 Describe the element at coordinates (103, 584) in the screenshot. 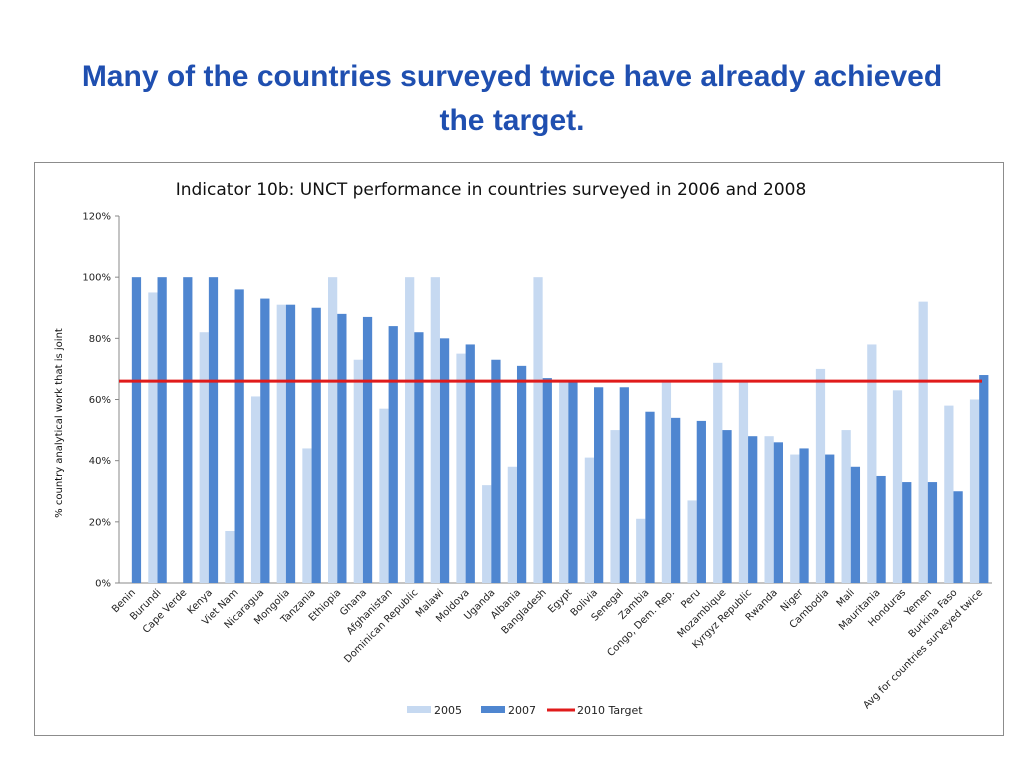

I see `y-tick-label: 0%` at that location.